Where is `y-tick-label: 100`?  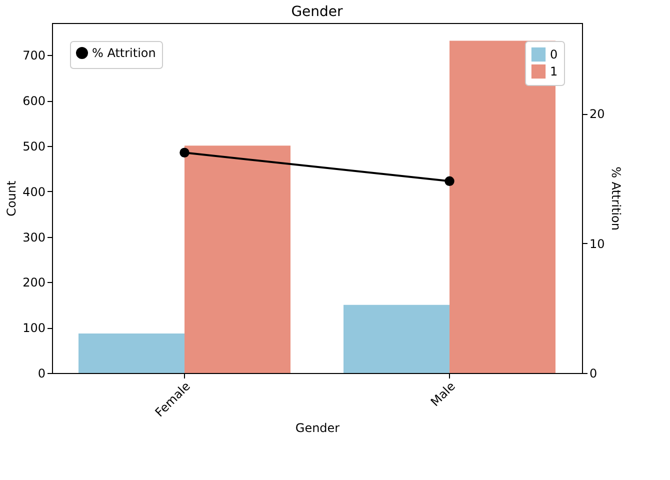
y-tick-label: 100 is located at coordinates (34, 328).